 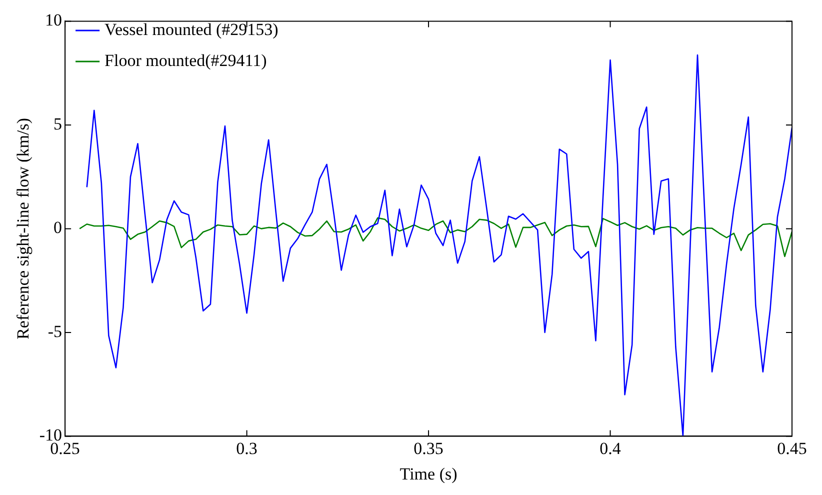 I want to click on x-tick-label: 0.45, so click(x=792, y=448).